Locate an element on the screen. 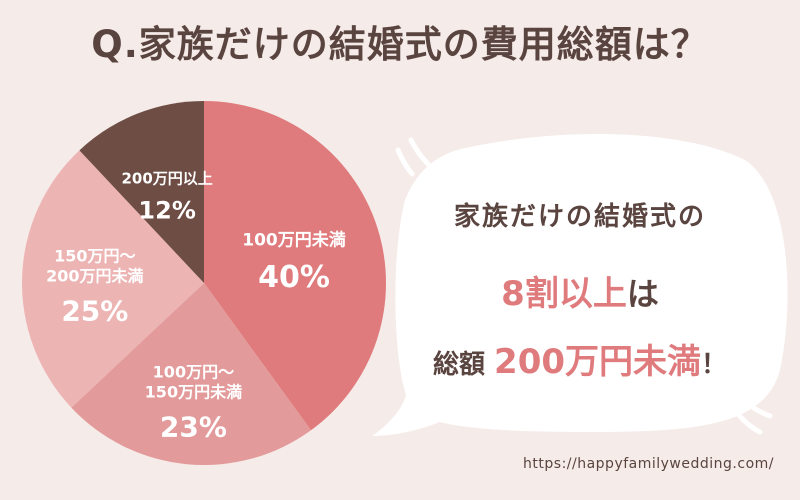  chart-title: Q.家族だけの結婚式の費用総額は？ is located at coordinates (400, 44).